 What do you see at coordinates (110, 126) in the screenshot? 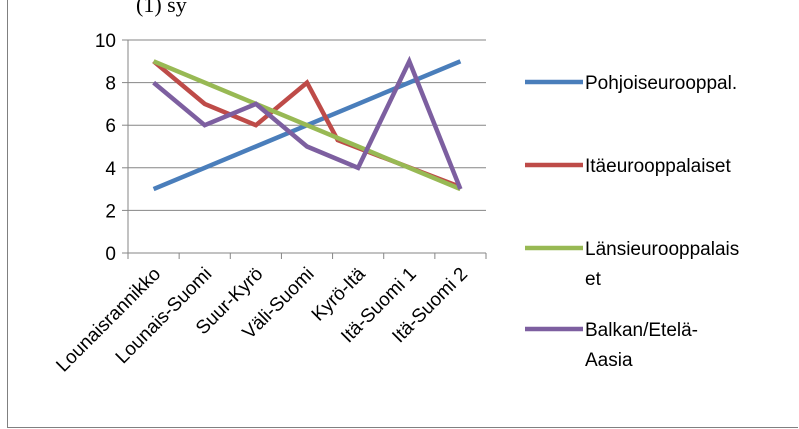
I see `y-tick-label: 6` at bounding box center [110, 126].